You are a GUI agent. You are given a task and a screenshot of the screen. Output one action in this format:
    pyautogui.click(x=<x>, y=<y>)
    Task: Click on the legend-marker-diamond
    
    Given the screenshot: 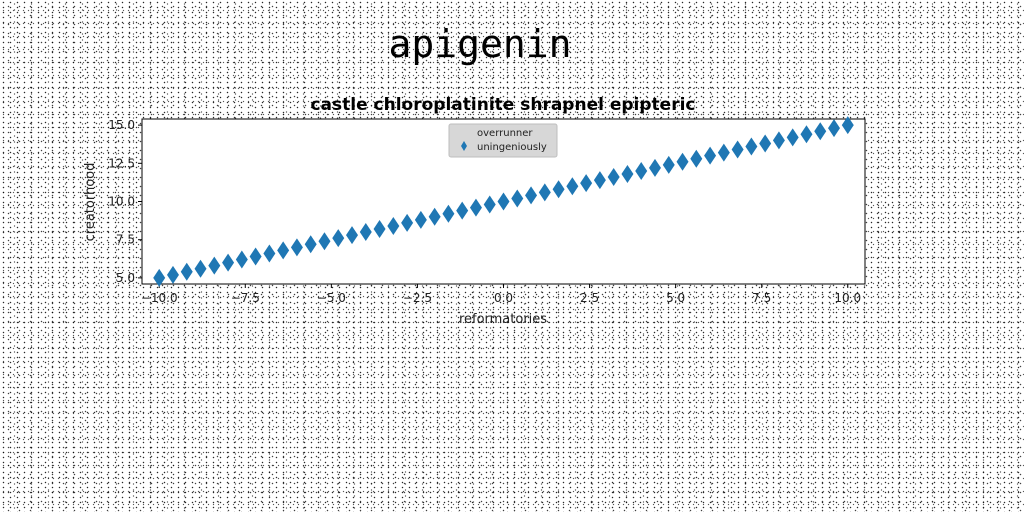 What is the action you would take?
    pyautogui.click(x=464, y=146)
    